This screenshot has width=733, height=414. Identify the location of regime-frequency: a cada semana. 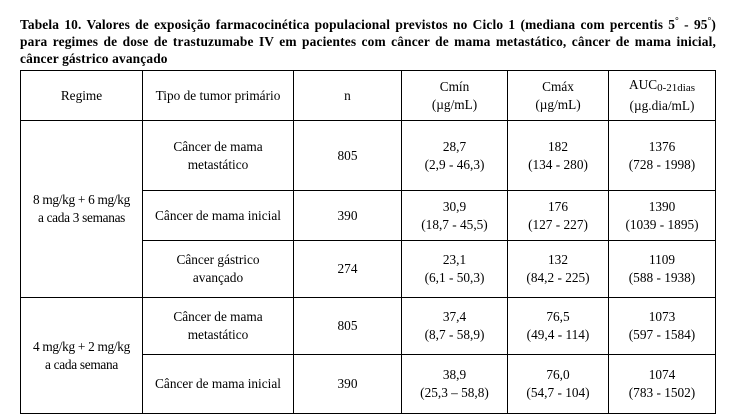
(81, 364).